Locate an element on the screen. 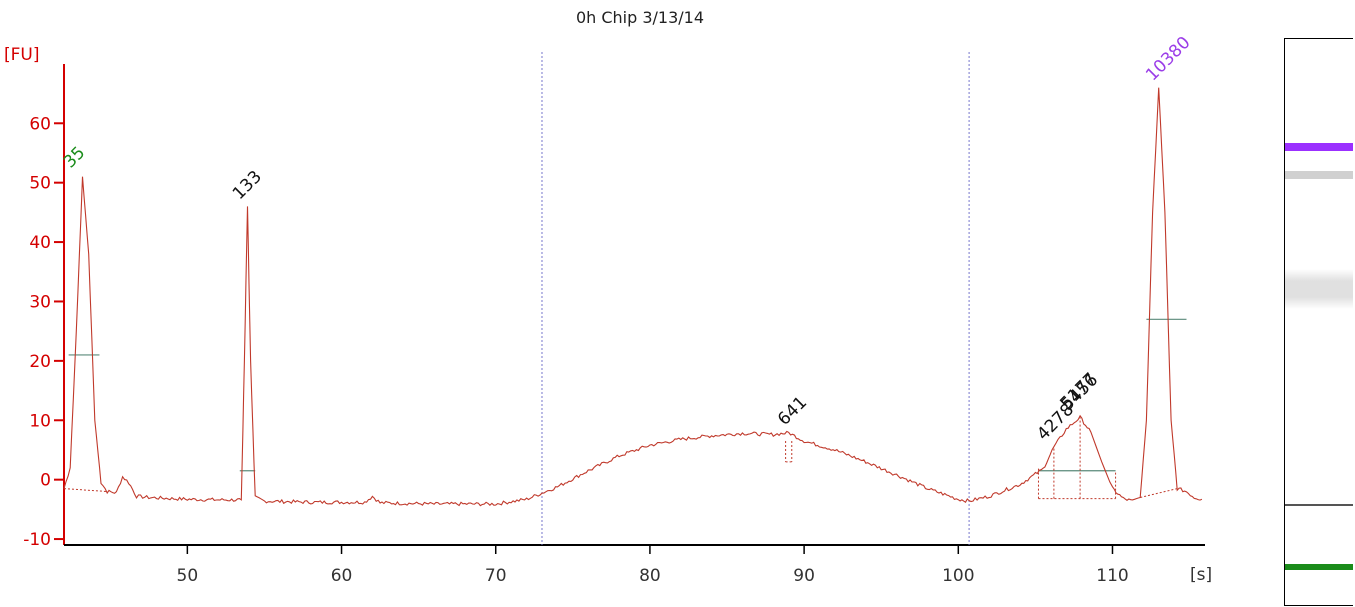  x-tick-label: 90 is located at coordinates (804, 576).